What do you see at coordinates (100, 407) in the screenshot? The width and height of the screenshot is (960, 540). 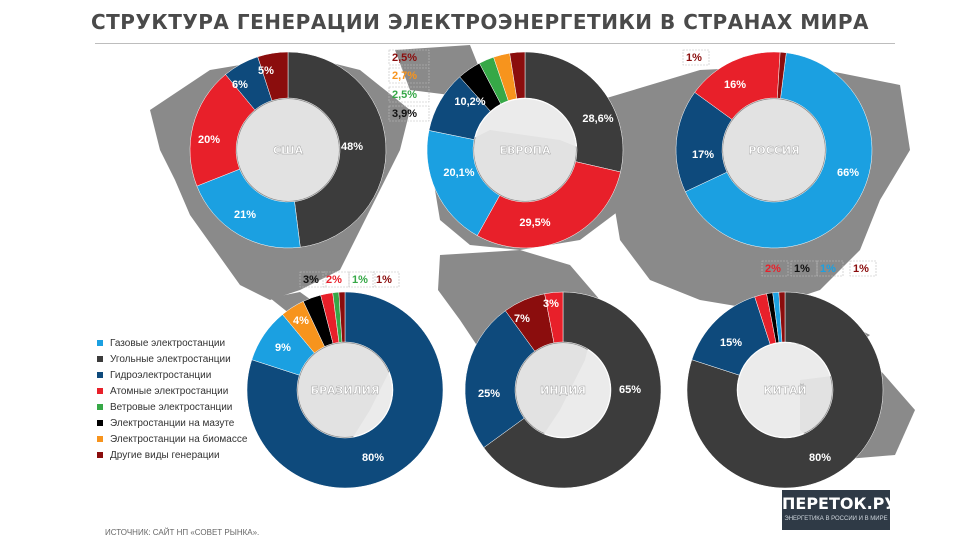 I see `legend-swatch-wind` at bounding box center [100, 407].